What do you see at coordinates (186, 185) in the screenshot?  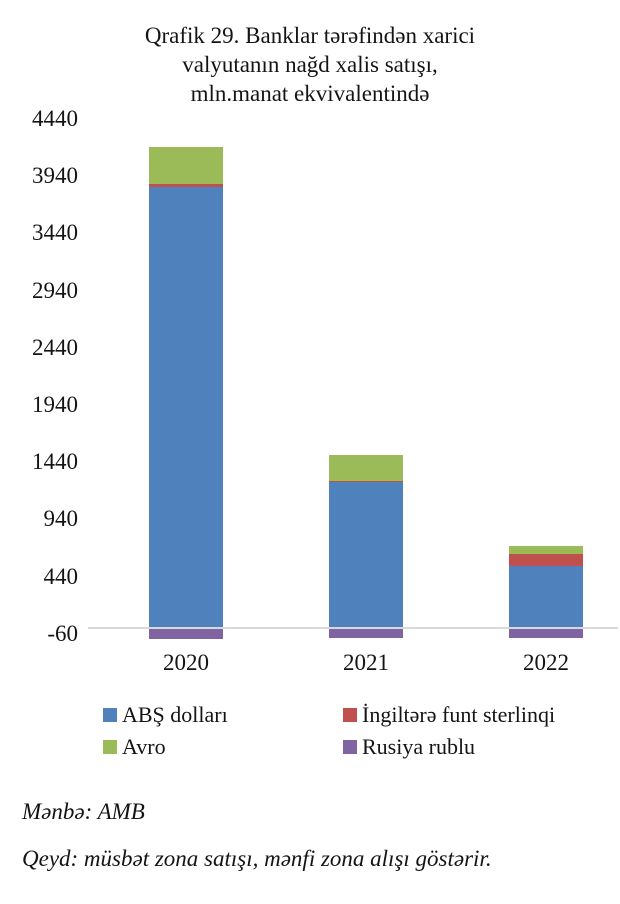 I see `bar-2020-gbp` at bounding box center [186, 185].